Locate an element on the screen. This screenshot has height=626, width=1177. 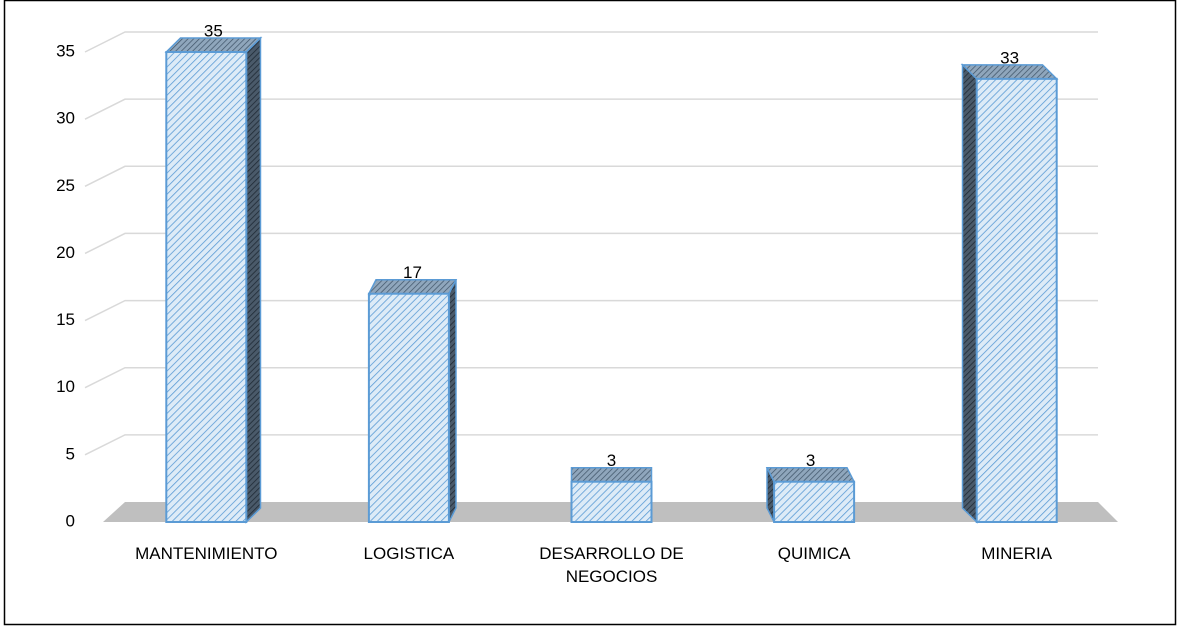
y-tick-label: 25 is located at coordinates (65, 185).